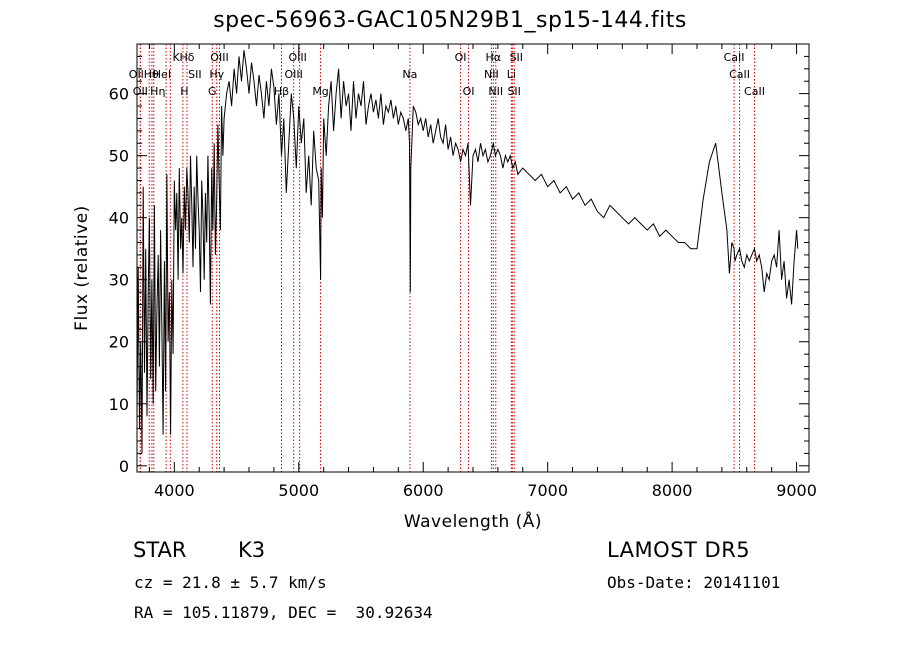  What do you see at coordinates (252, 550) in the screenshot?
I see `object-subclass: K3` at bounding box center [252, 550].